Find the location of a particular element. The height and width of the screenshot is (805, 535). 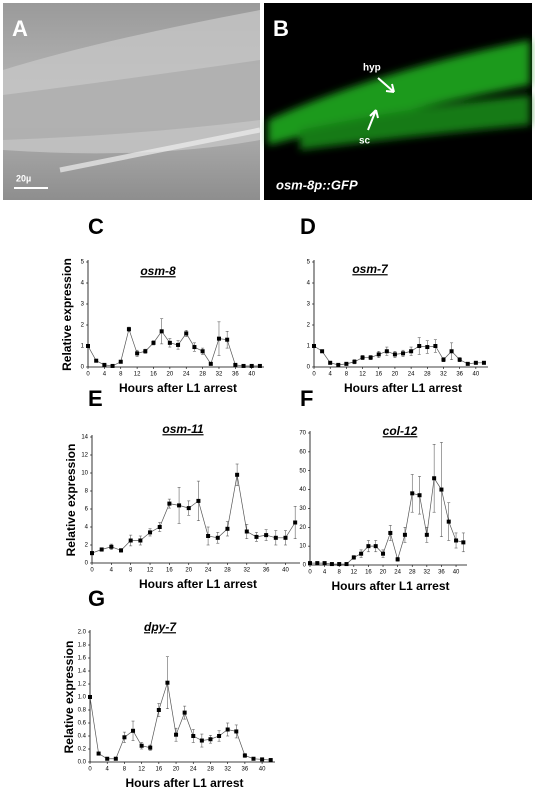

y-tick-label: 0.0 is located at coordinates (82, 763).